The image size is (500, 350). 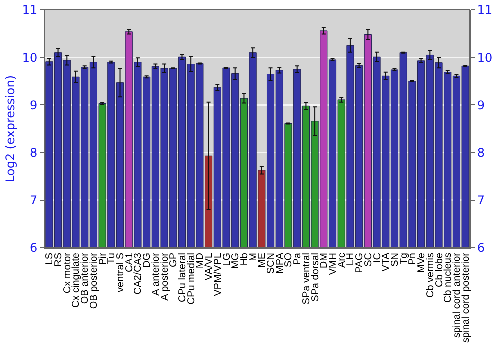 What do you see at coordinates (30, 57) in the screenshot?
I see `y-tick-label: 10` at bounding box center [30, 57].